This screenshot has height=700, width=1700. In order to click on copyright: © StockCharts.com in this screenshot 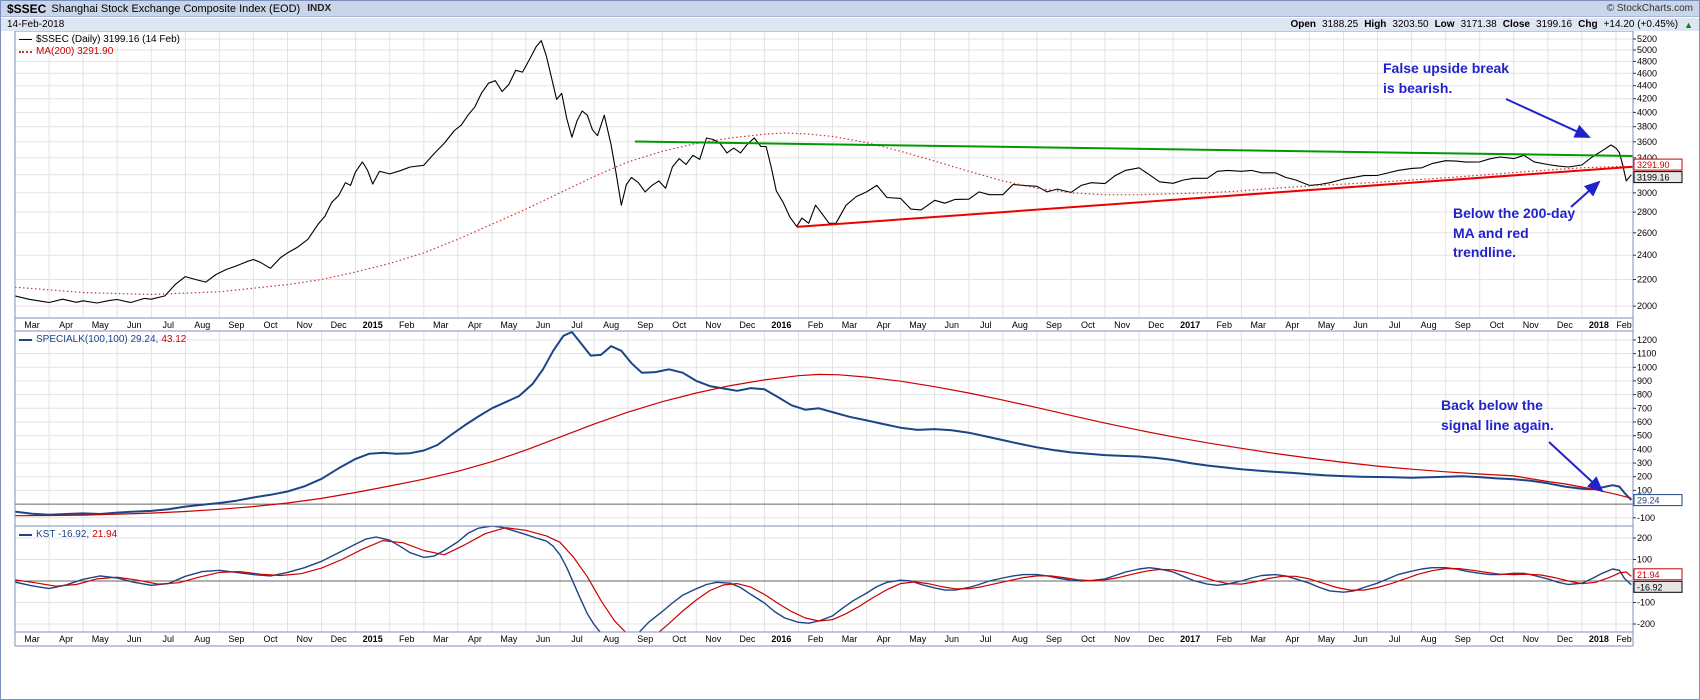, I will do `click(1649, 8)`.